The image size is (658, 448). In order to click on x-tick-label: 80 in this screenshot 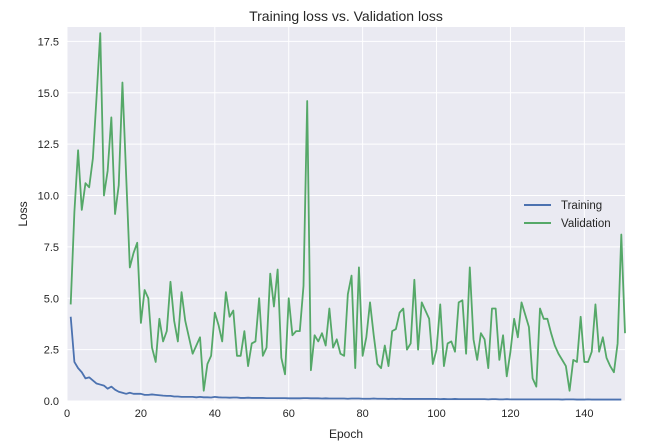, I will do `click(363, 414)`.